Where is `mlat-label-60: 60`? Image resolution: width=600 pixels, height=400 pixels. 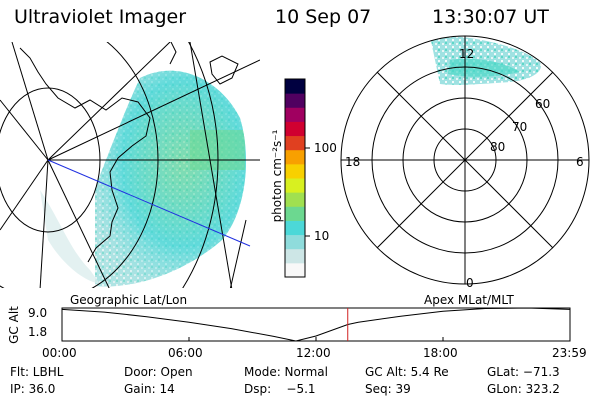 mlat-label-60: 60 is located at coordinates (543, 104).